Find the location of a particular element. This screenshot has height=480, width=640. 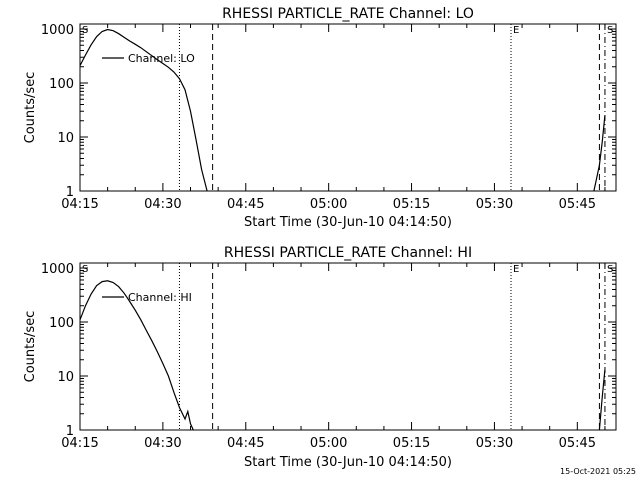

chart-title: RHESSI PARTICLE_RATE Channel: LO is located at coordinates (348, 14).